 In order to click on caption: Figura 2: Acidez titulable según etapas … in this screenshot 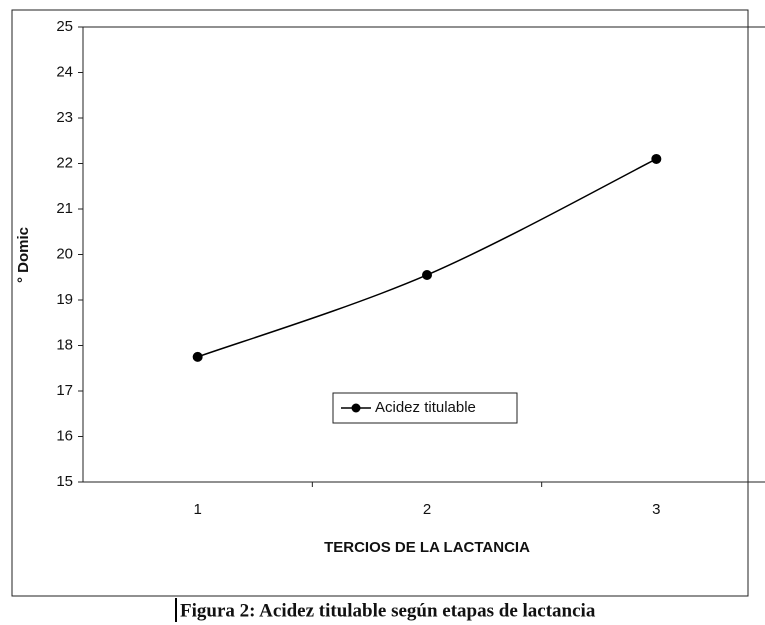, I will do `click(388, 610)`.